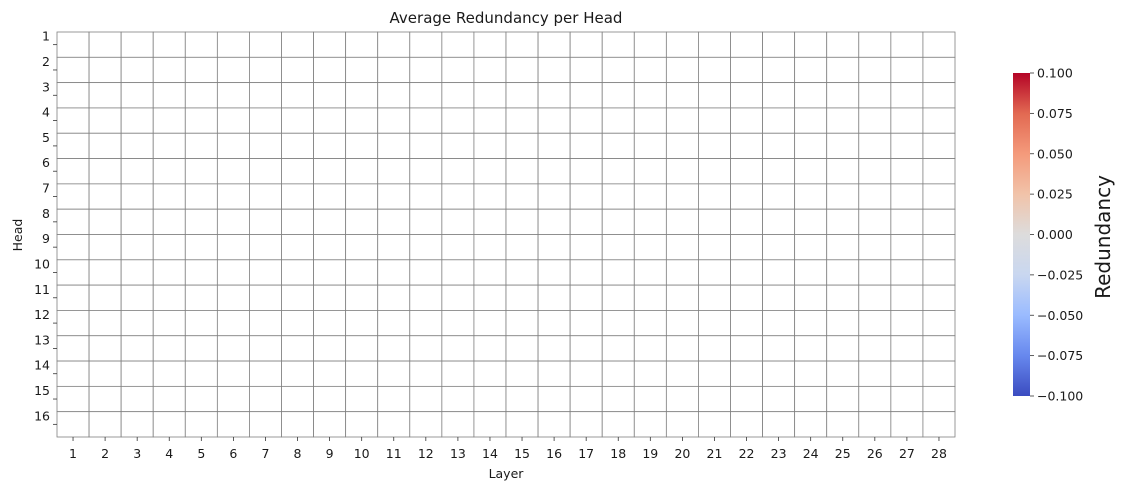 The height and width of the screenshot is (490, 1124). I want to click on y-tick-label: 10, so click(42, 263).